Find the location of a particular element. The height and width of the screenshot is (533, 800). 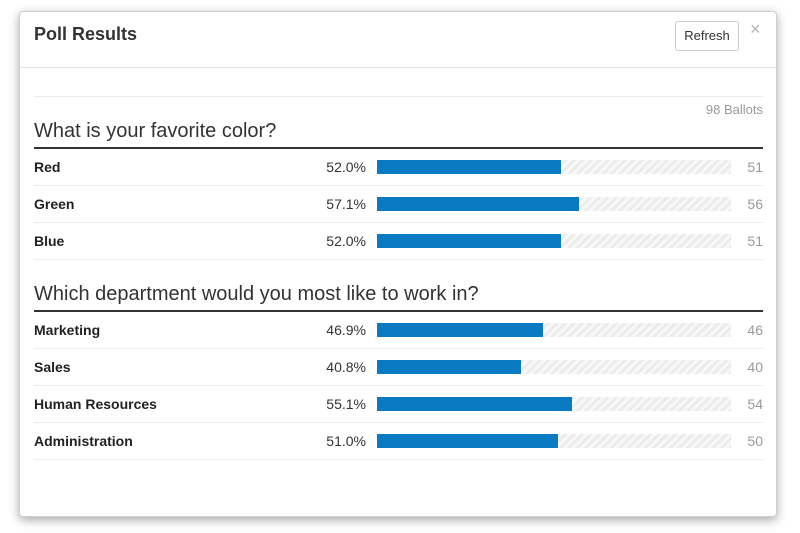

option-row: Administration 51.0% 50 is located at coordinates (398, 441).